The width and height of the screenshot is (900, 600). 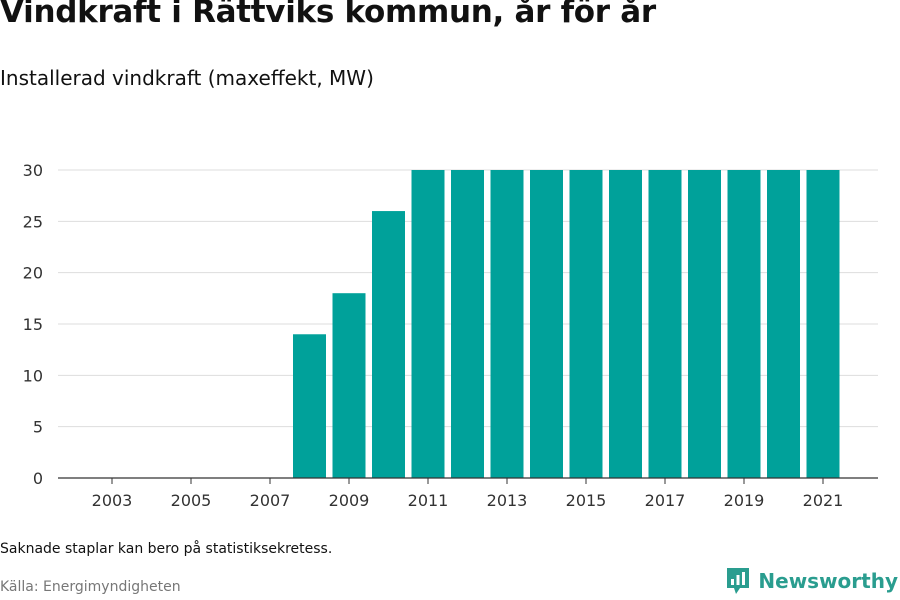 I want to click on bar-2008, so click(x=309, y=406).